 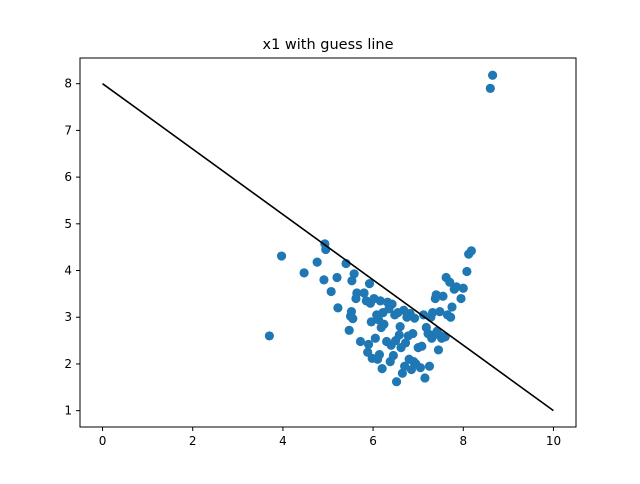 I want to click on x-tick-label: 0, so click(x=103, y=441).